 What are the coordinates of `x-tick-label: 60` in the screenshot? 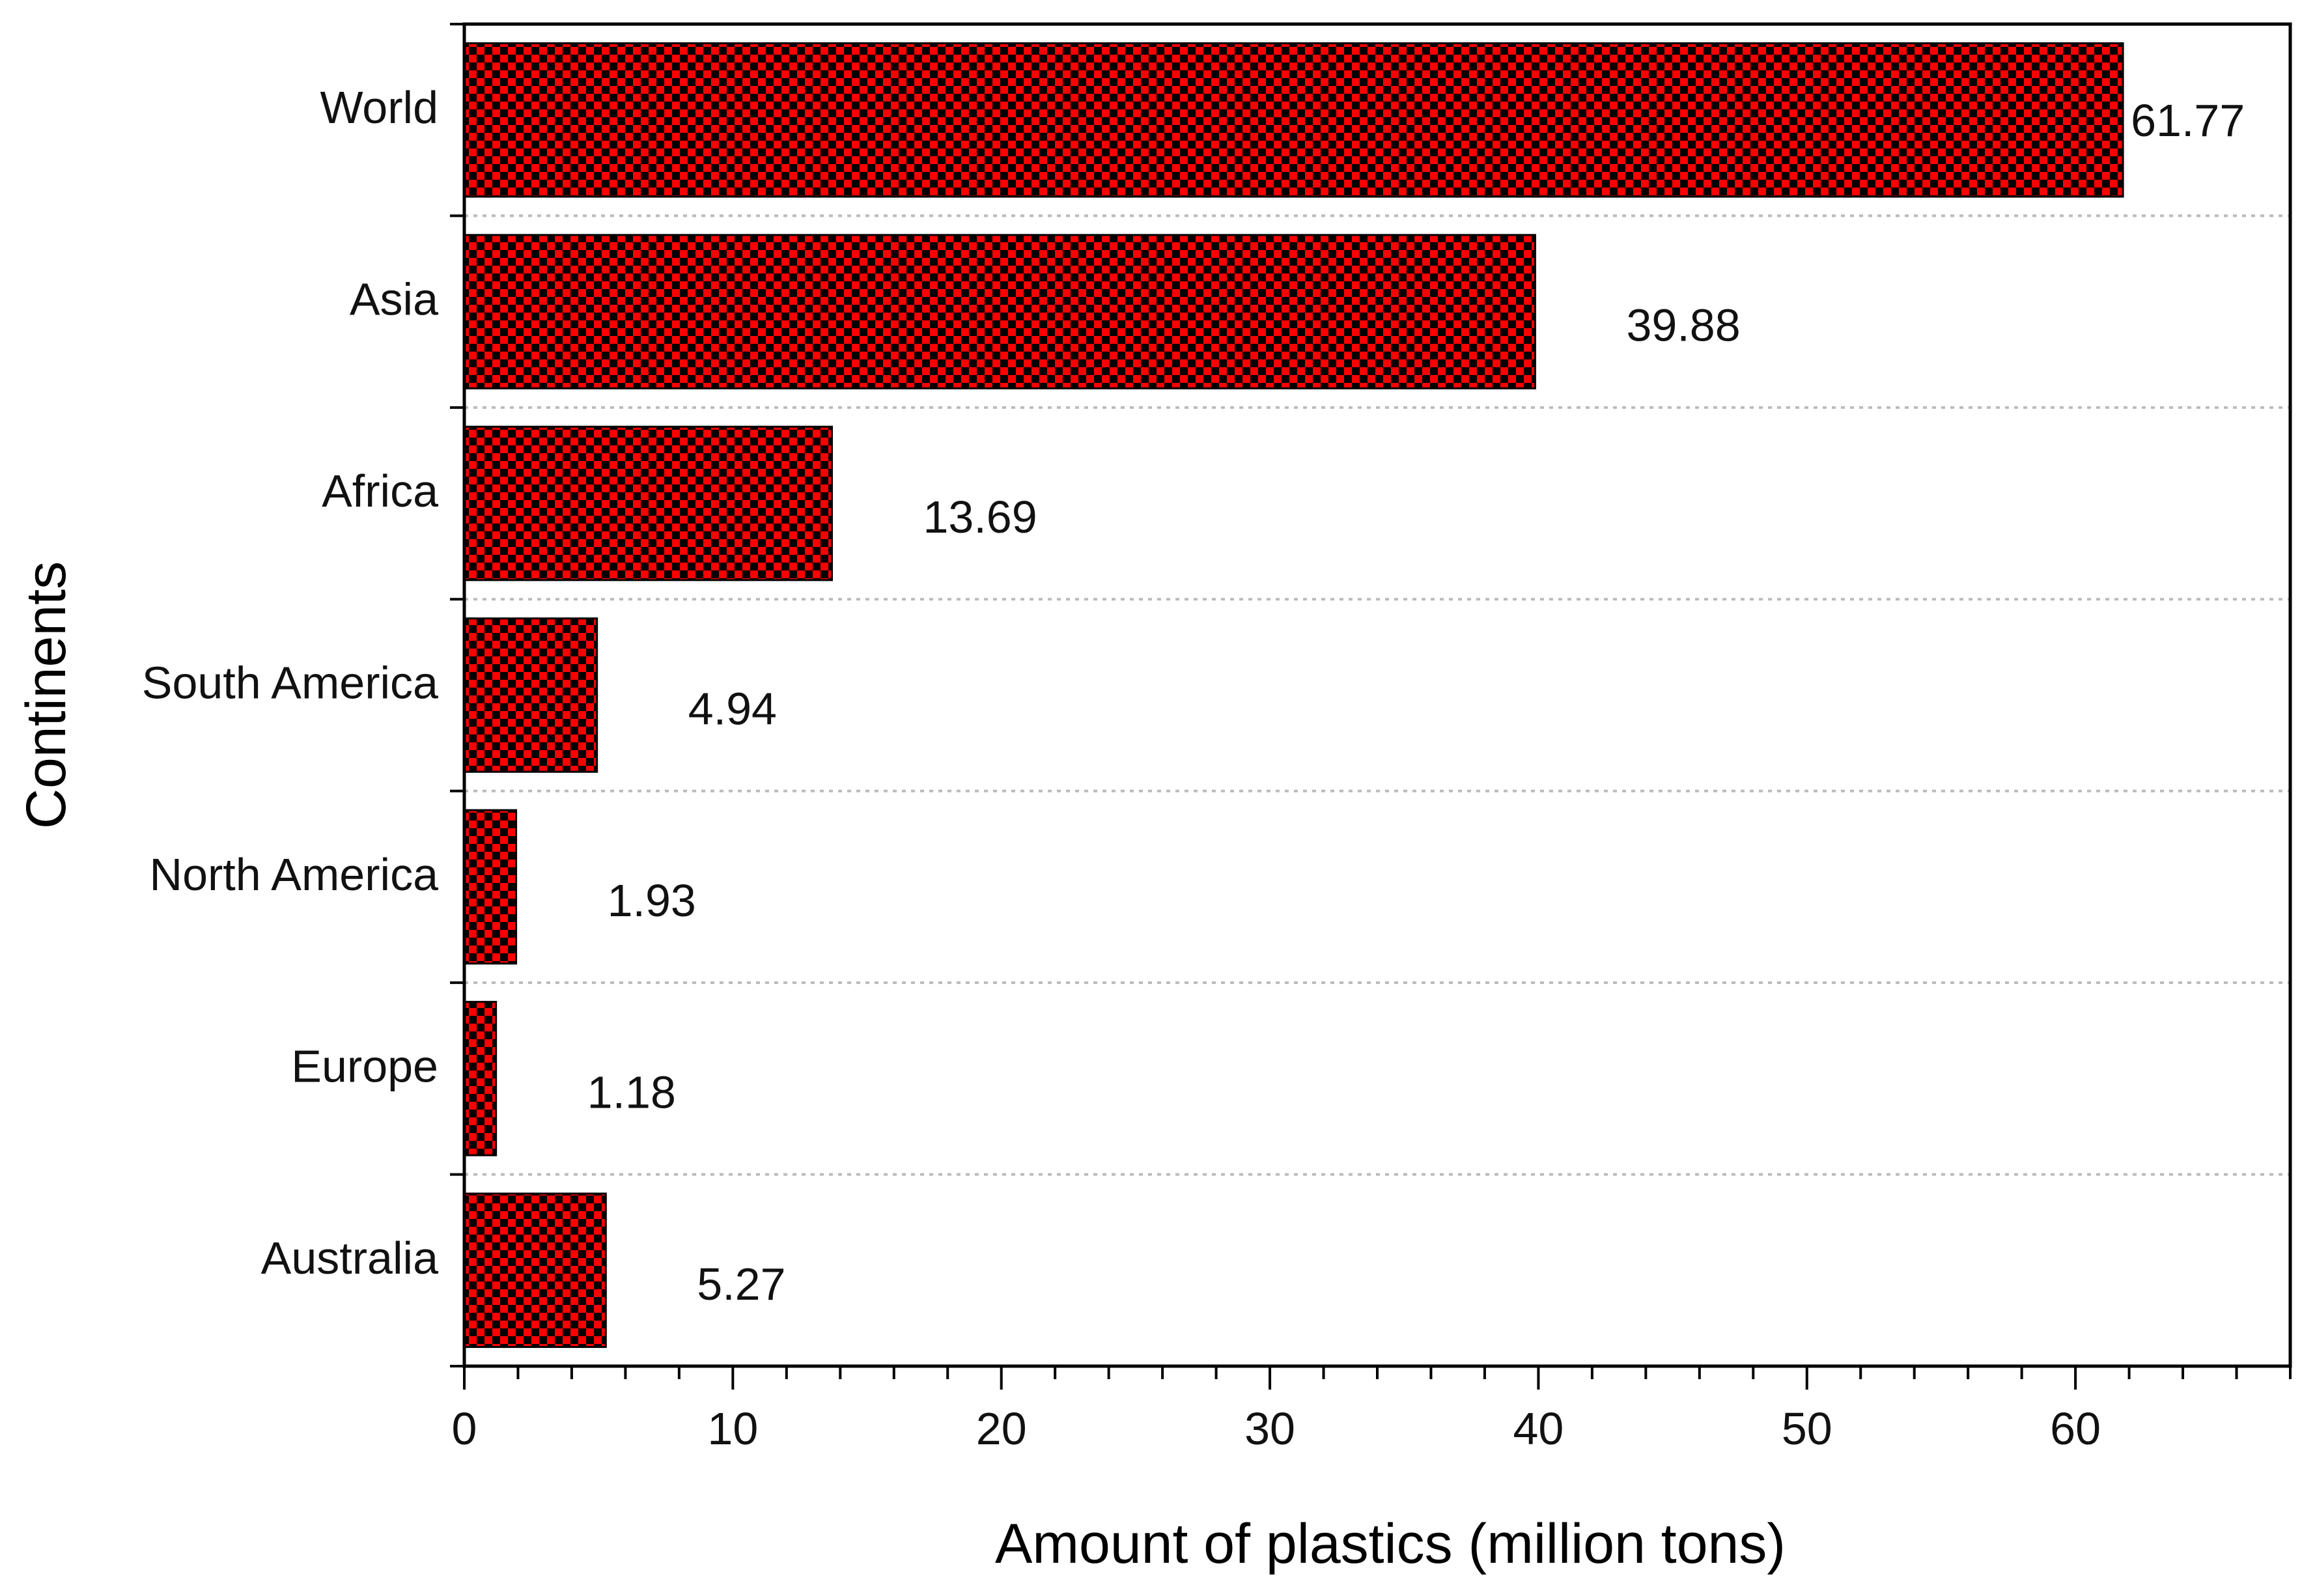 It's located at (2075, 1429).